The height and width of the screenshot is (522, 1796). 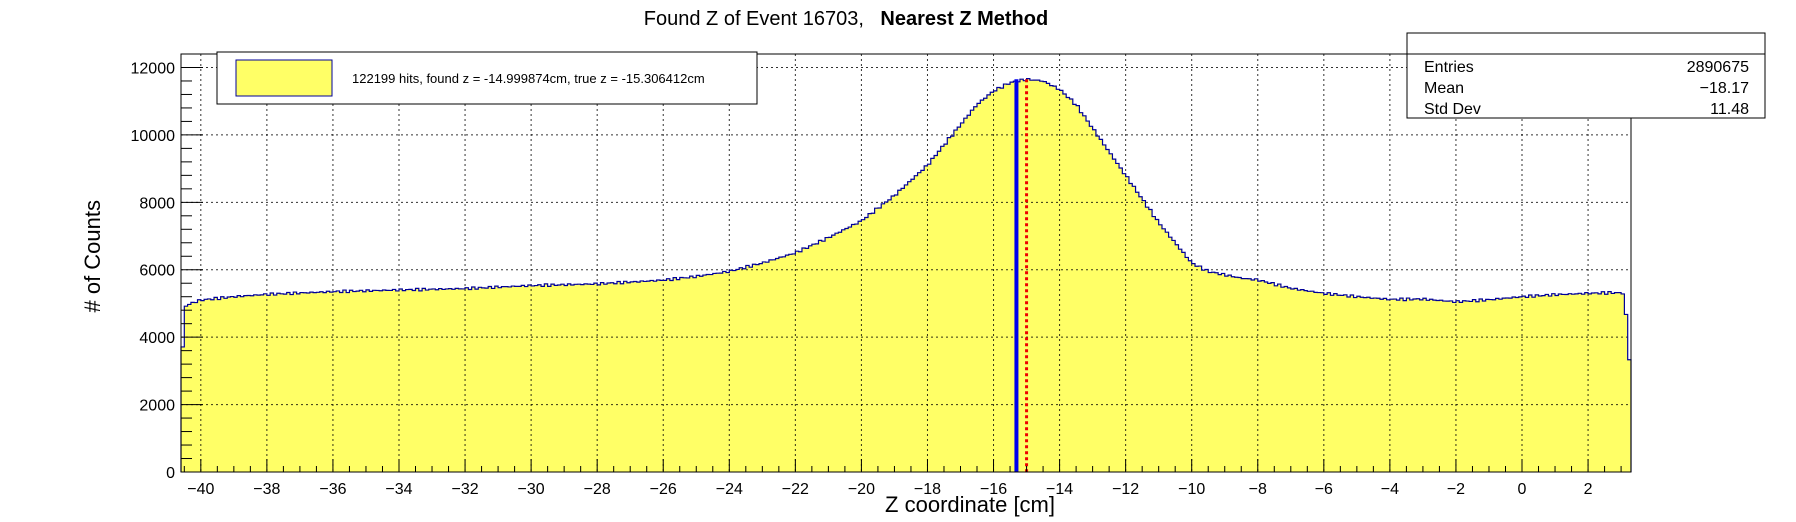 I want to click on x-tick-label: −2, so click(x=1456, y=489).